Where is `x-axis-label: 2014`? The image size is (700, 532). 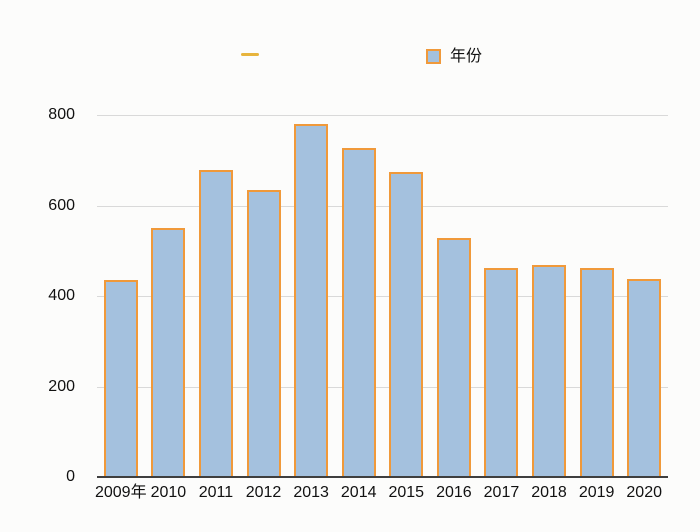 x-axis-label: 2014 is located at coordinates (358, 492).